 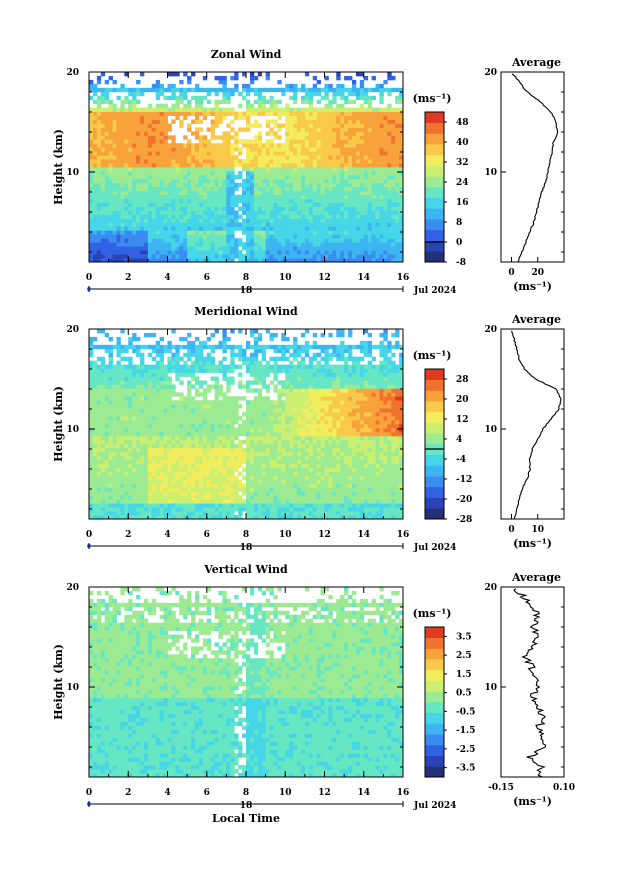 I want to click on heatmap-cells, so click(x=246, y=167).